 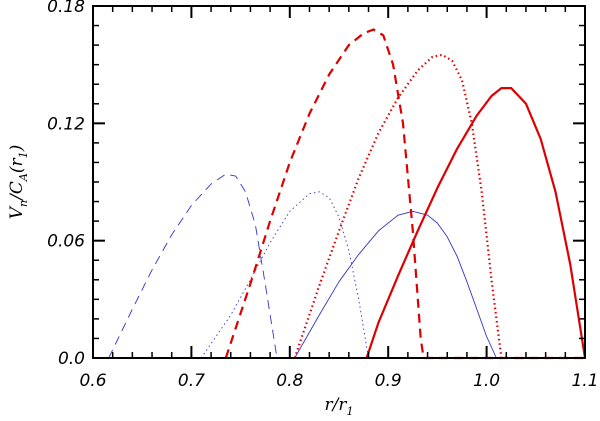 What do you see at coordinates (339, 406) in the screenshot?
I see `x-axis-label: r/r1` at bounding box center [339, 406].